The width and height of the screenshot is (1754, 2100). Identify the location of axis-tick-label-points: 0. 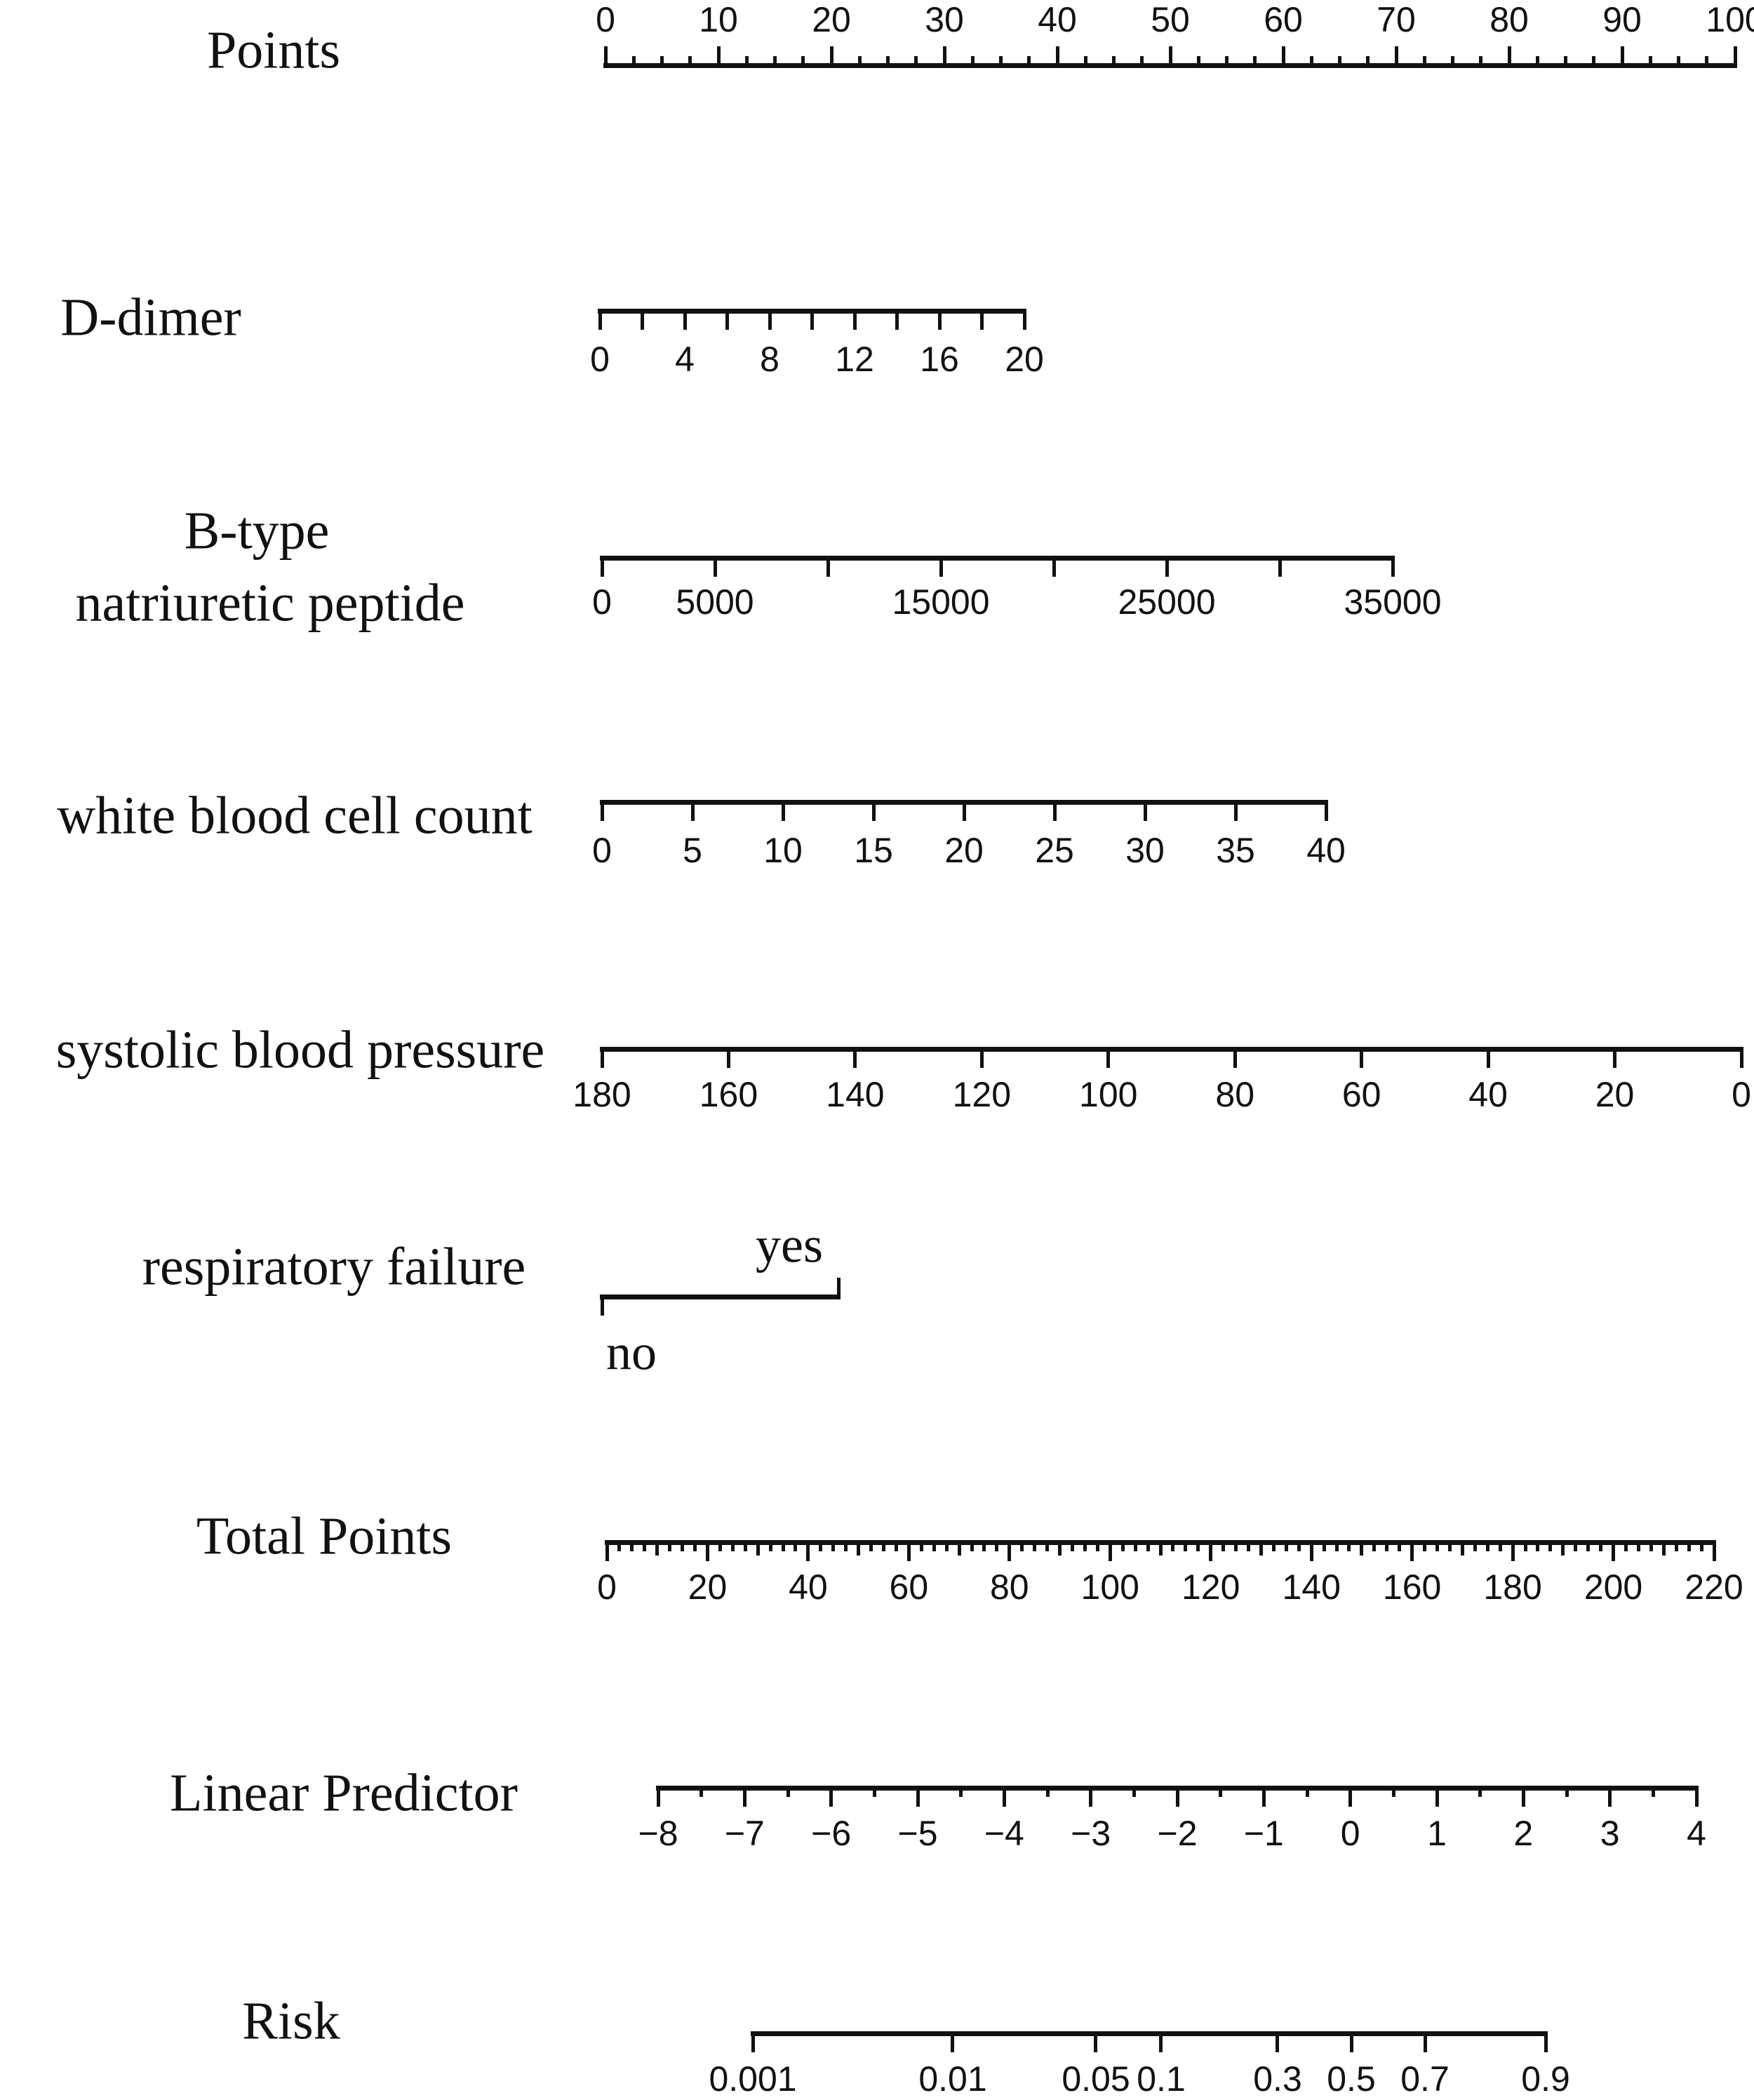
(606, 19).